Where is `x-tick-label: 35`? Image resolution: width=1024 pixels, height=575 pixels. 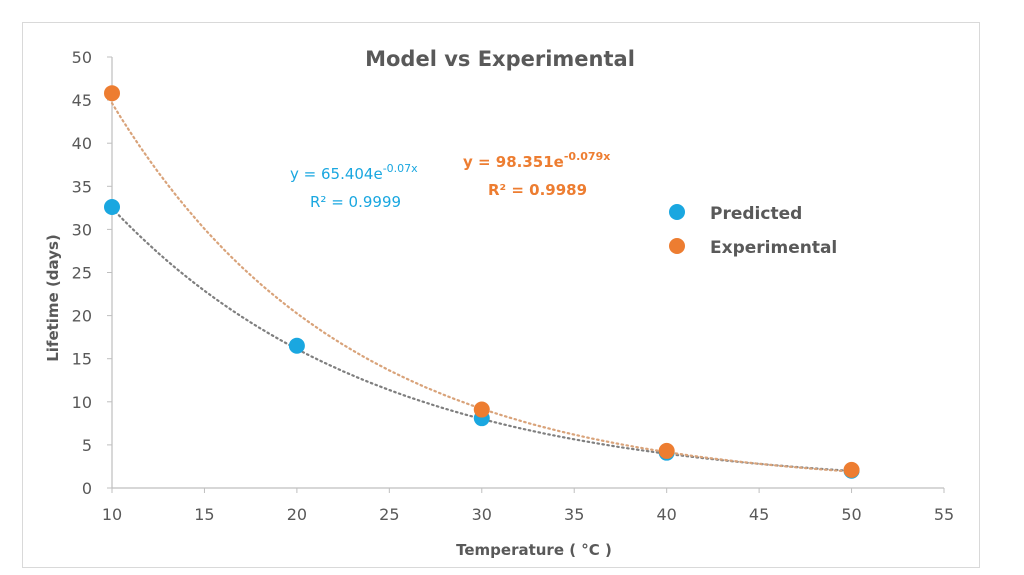
x-tick-label: 35 is located at coordinates (574, 514).